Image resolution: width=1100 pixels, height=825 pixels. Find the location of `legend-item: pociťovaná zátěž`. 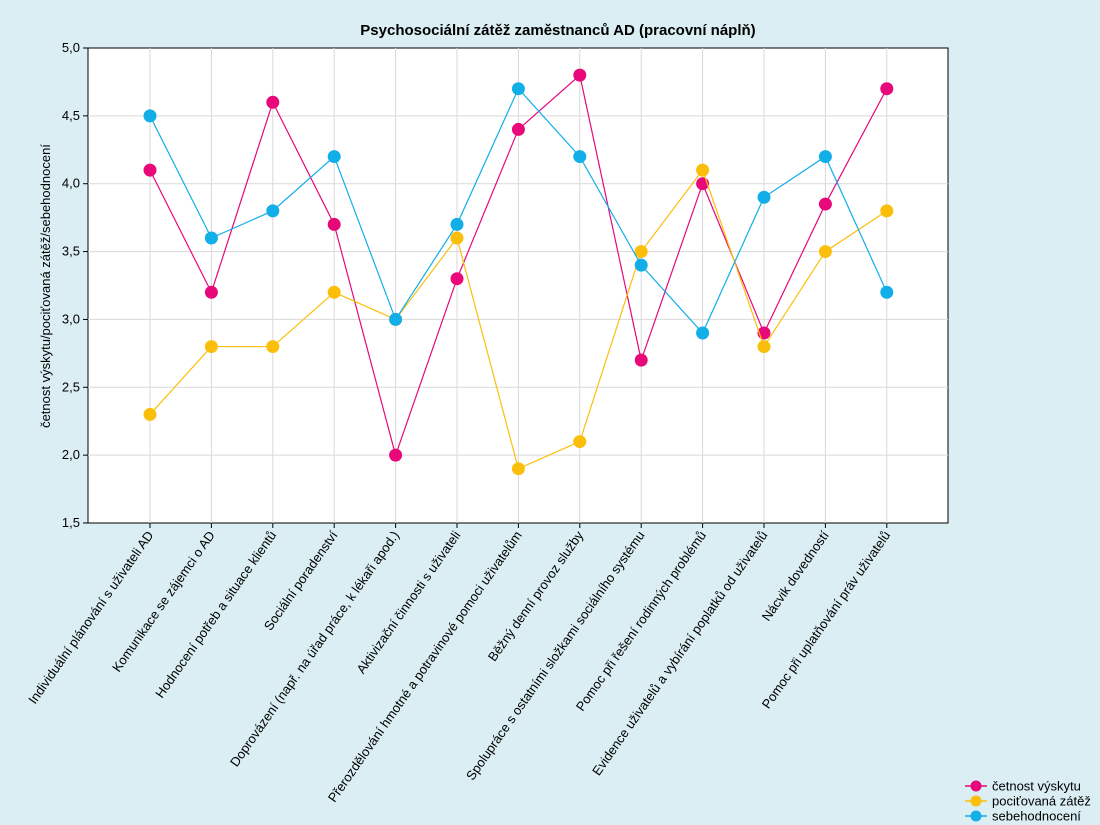

legend-item: pociťovaná zátěž is located at coordinates (1028, 801).